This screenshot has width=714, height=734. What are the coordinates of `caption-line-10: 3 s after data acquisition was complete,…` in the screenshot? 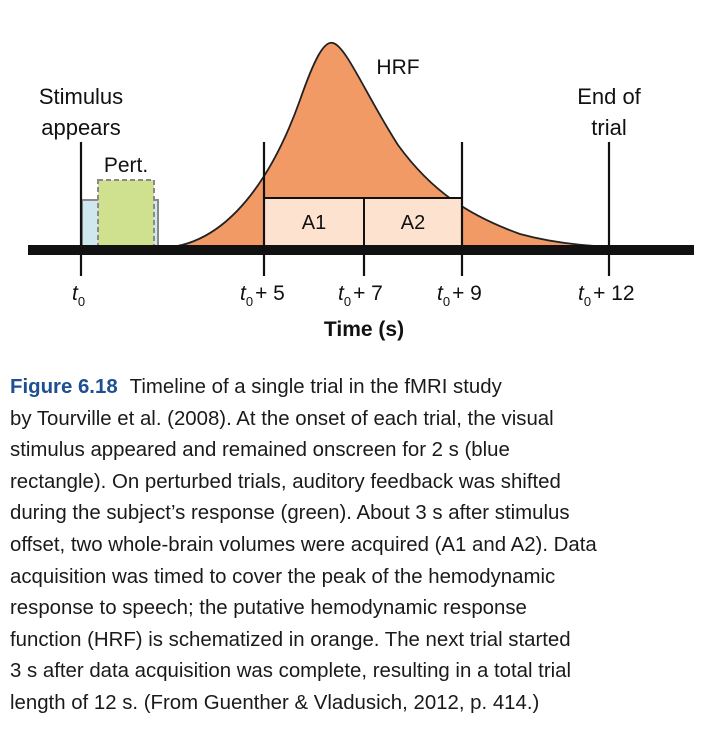 It's located at (291, 671).